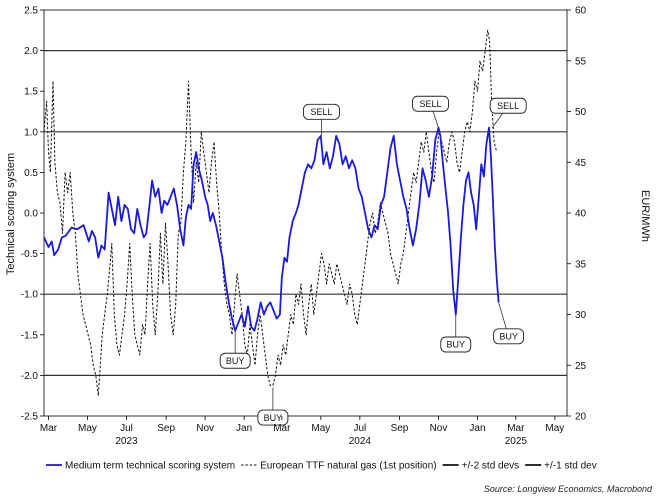 This screenshot has height=504, width=661. Describe the element at coordinates (348, 466) in the screenshot. I see `legend-label-1: European TTF natural gas (1st position)` at that location.